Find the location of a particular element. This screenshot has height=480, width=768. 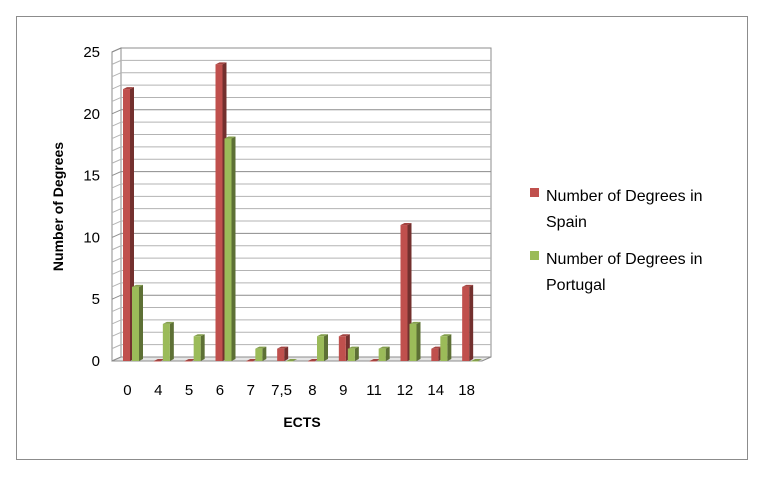

x-tick-label: 6 is located at coordinates (220, 390).